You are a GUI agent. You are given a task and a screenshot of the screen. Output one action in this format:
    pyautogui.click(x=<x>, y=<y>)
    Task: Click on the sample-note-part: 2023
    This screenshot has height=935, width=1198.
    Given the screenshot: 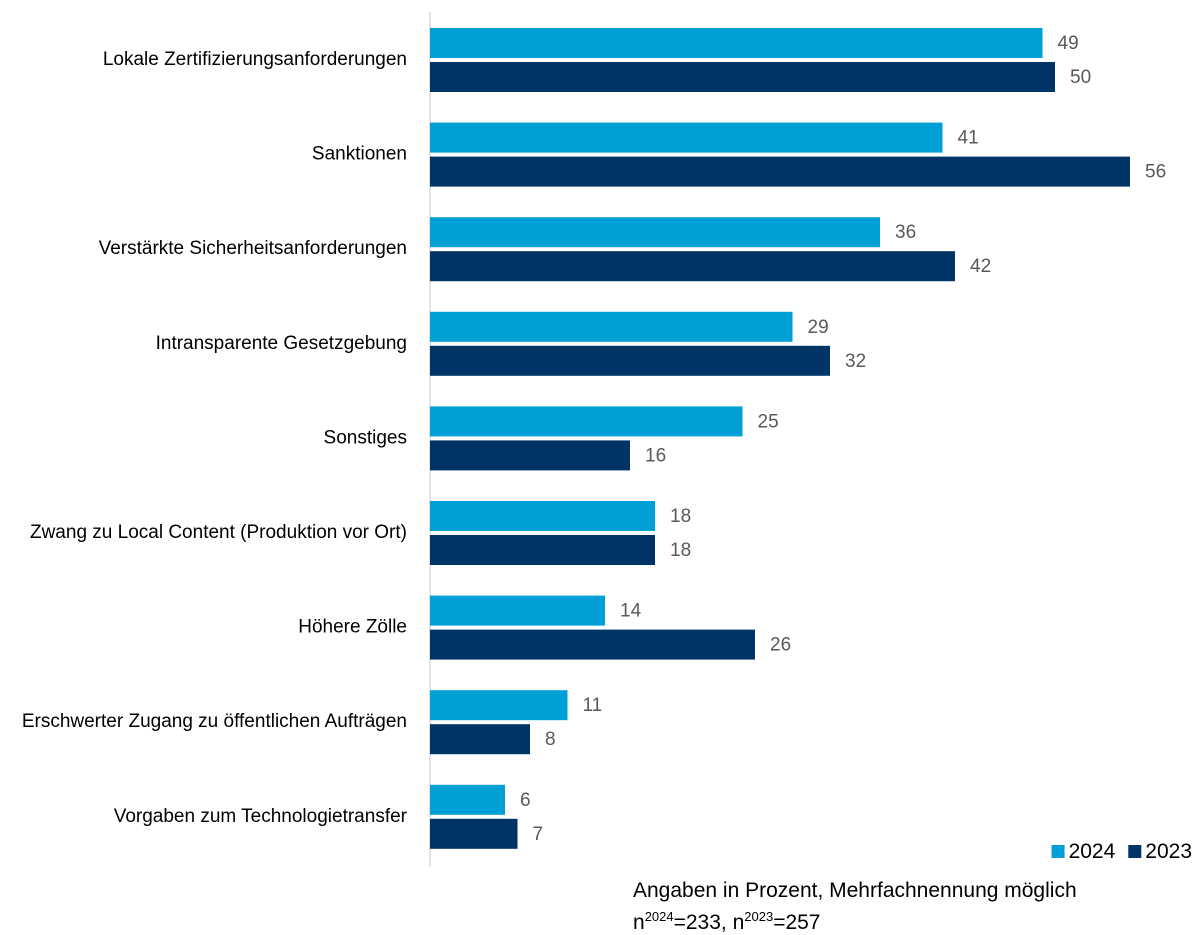 What is the action you would take?
    pyautogui.click(x=758, y=916)
    